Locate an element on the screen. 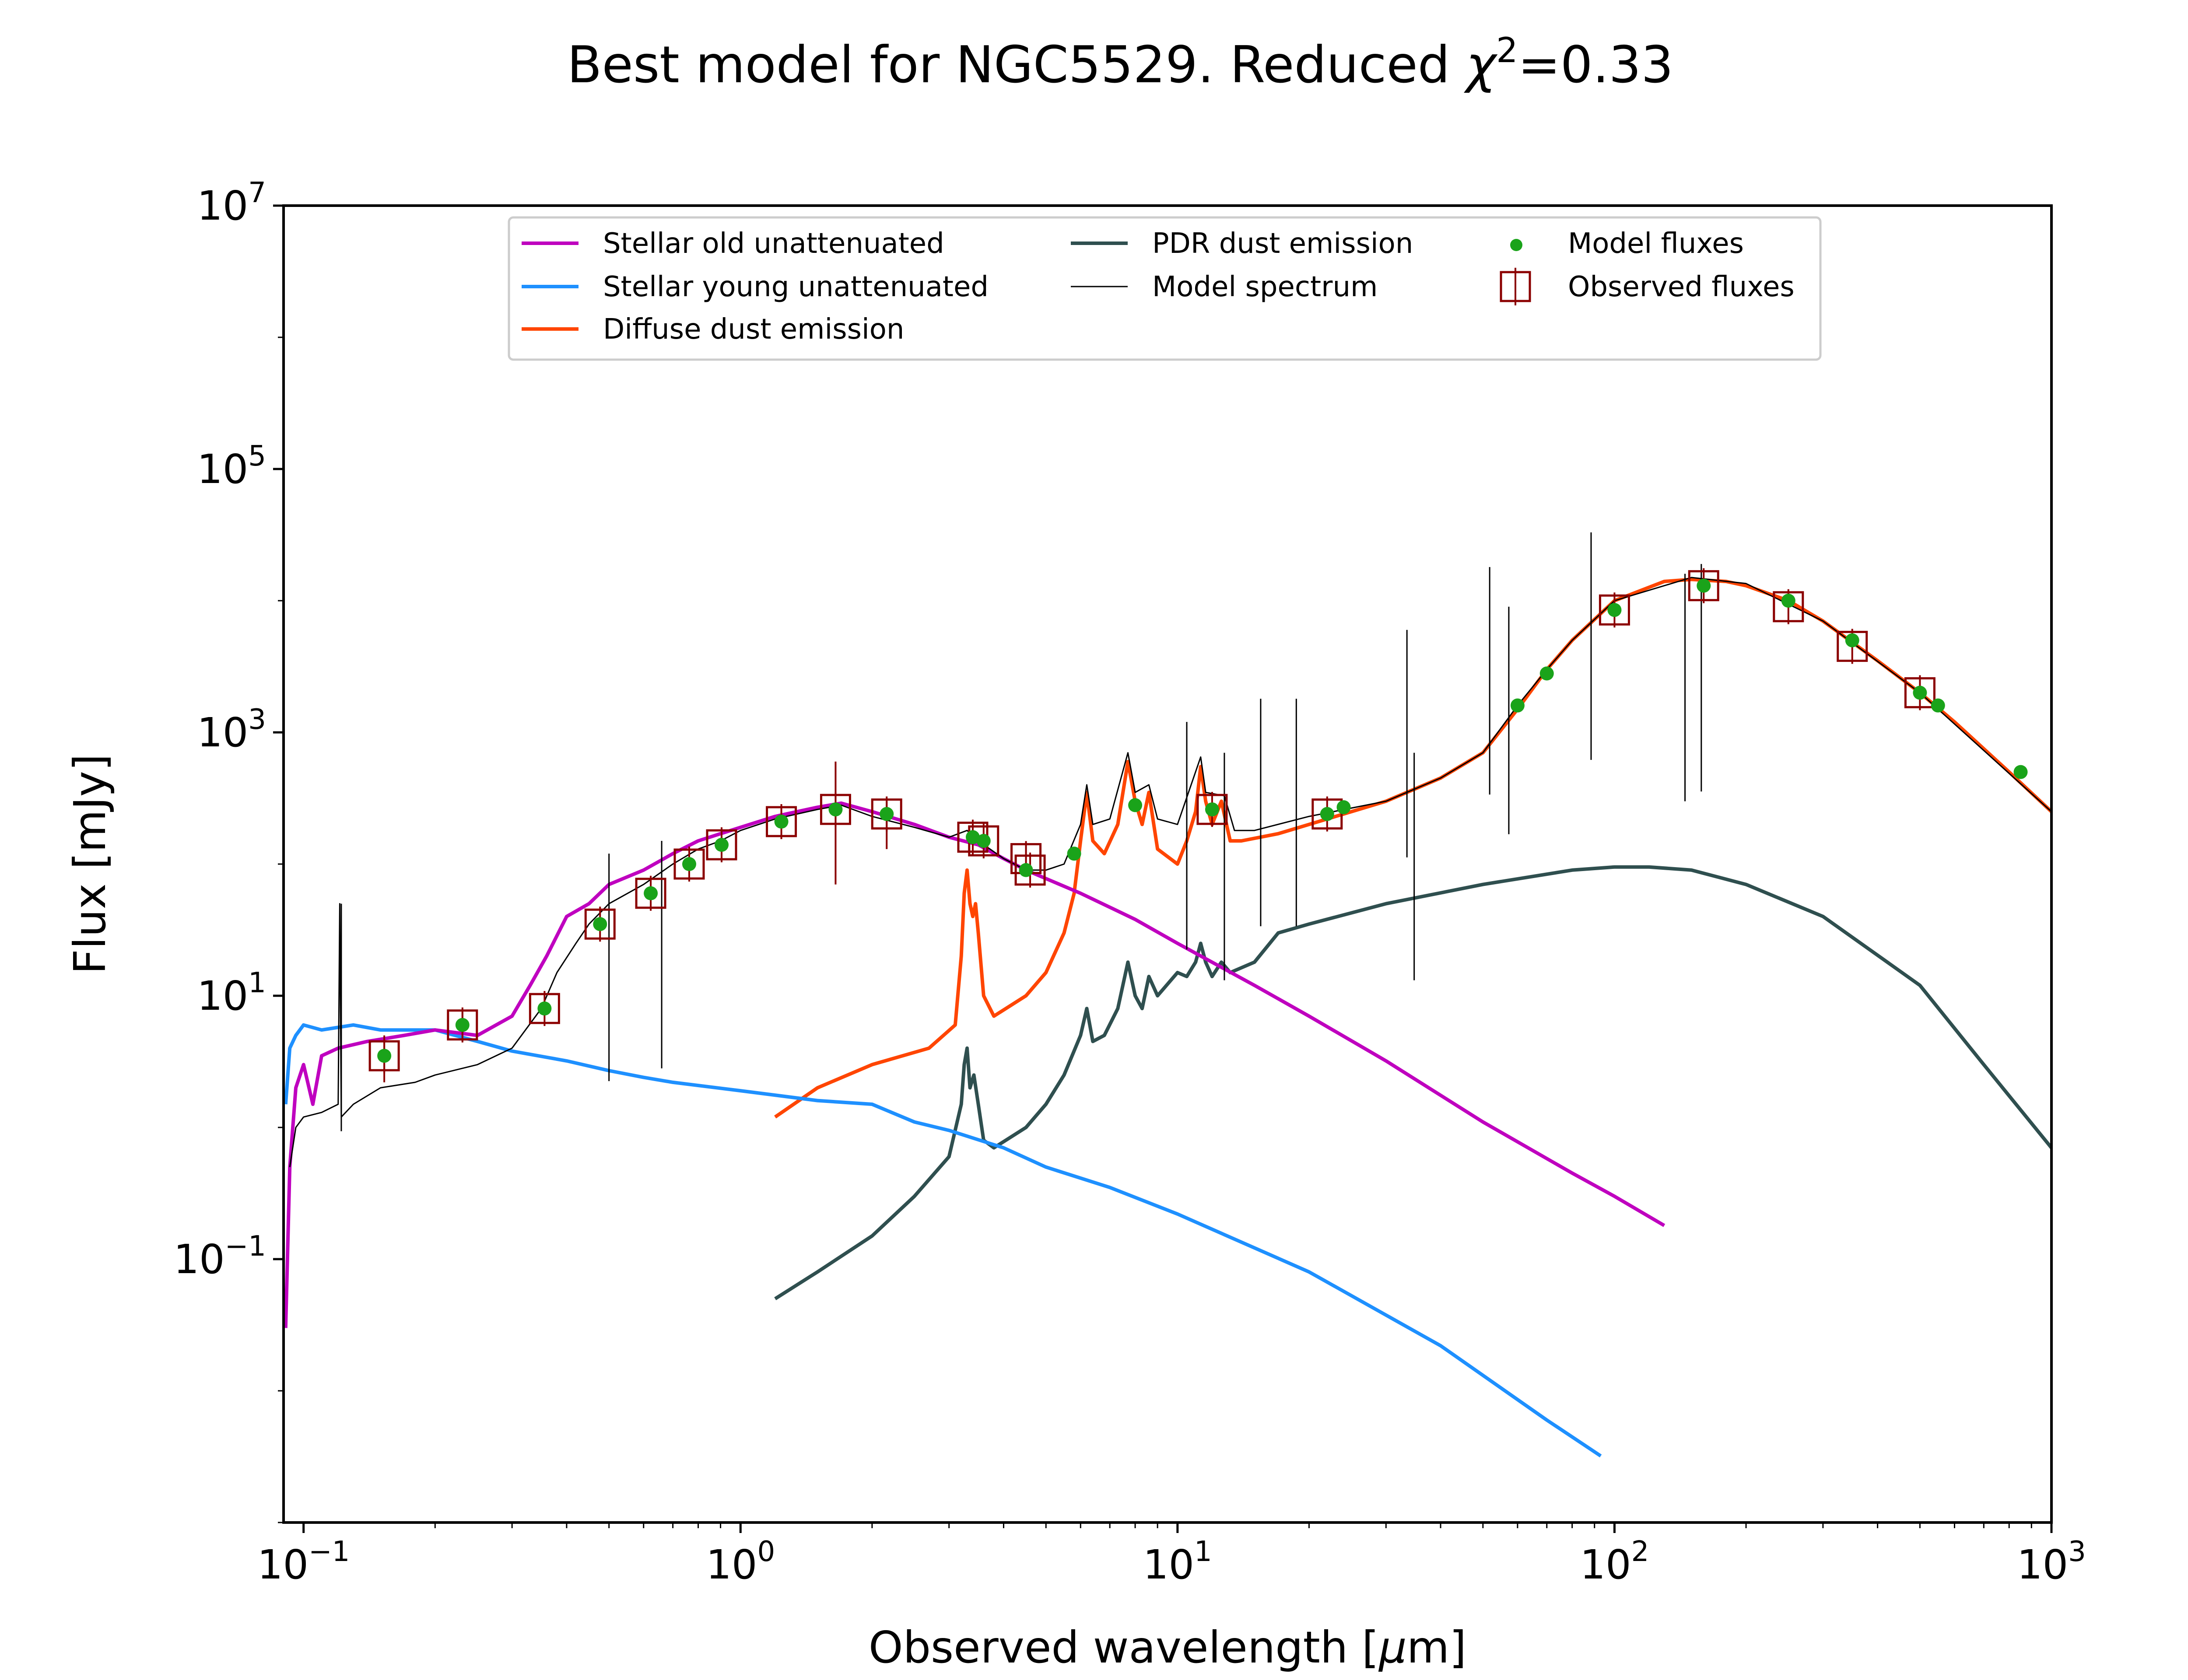 This screenshot has height=1680, width=2188. legend-box is located at coordinates (1165, 288).